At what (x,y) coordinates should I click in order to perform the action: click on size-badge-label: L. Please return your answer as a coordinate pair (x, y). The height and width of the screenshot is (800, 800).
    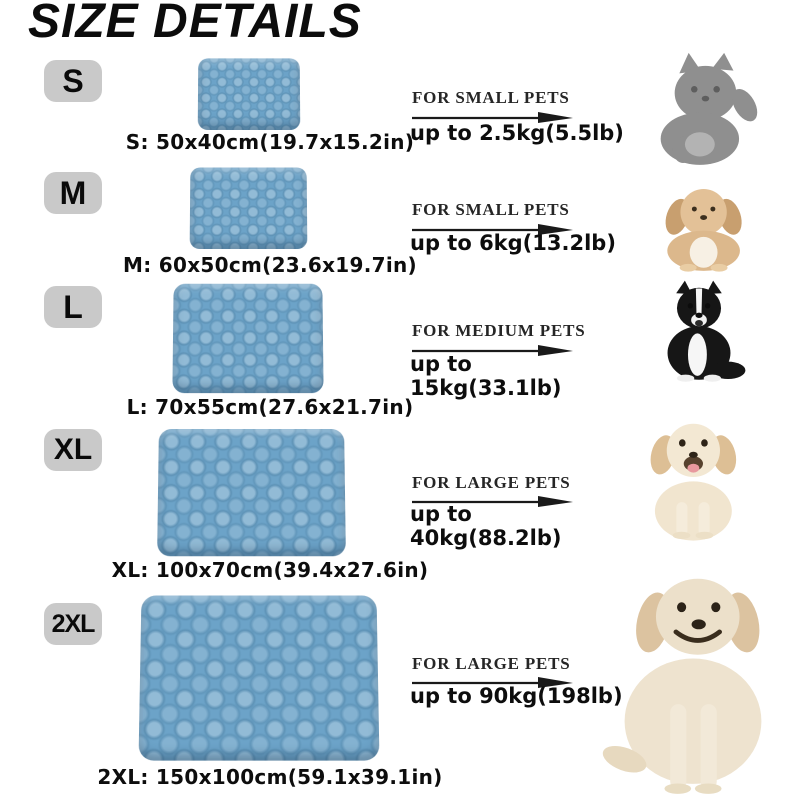
    Looking at the image, I should click on (73, 306).